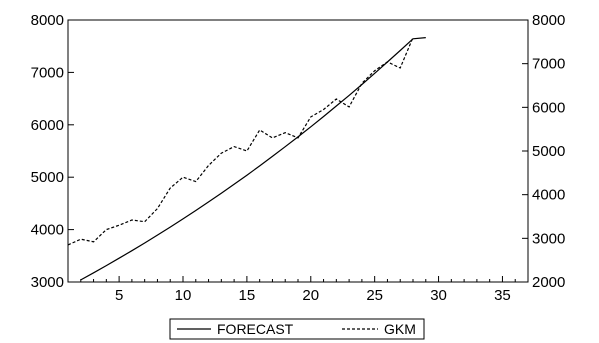 The image size is (599, 343). Describe the element at coordinates (183, 295) in the screenshot. I see `x-tick-label: 10` at that location.